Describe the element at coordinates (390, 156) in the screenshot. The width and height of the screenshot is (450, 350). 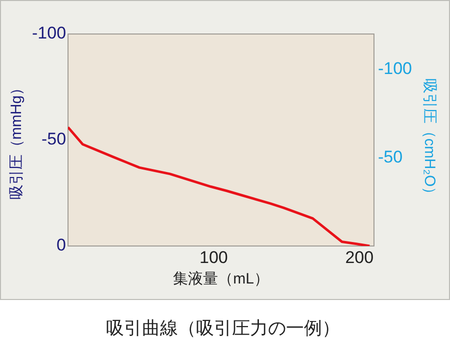
I see `y2-tick-label: -50` at that location.